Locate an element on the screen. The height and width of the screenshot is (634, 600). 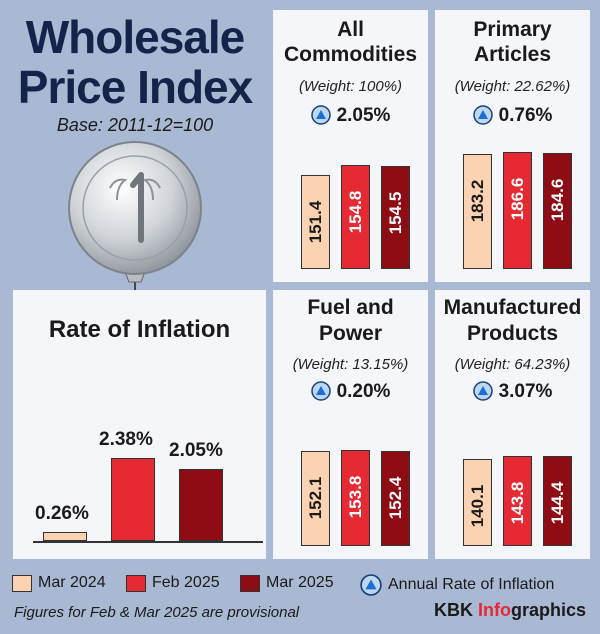
legend-swatch-mar-2024 is located at coordinates (22, 583).